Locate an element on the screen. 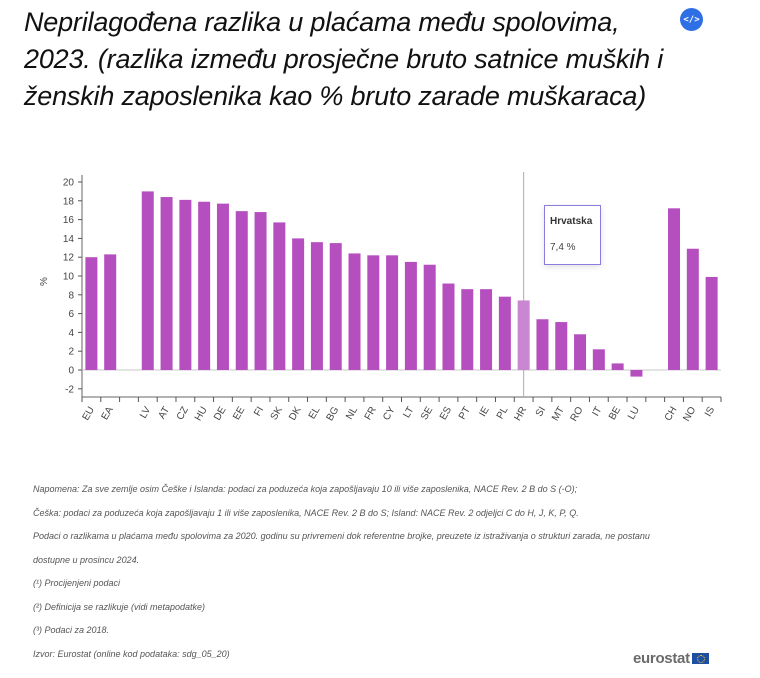 This screenshot has width=760, height=678. x-tick-label: BG is located at coordinates (333, 414).